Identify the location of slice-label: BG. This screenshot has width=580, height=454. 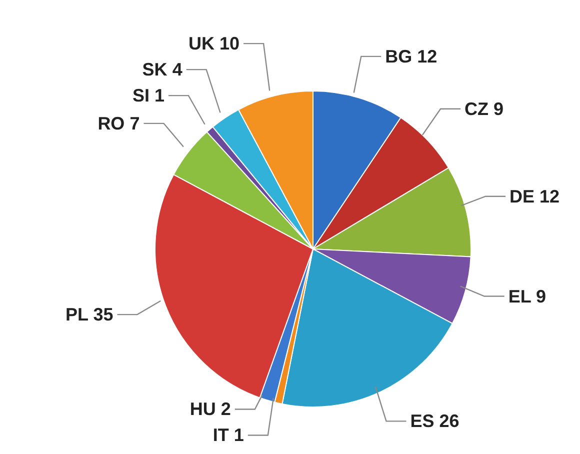
(401, 56).